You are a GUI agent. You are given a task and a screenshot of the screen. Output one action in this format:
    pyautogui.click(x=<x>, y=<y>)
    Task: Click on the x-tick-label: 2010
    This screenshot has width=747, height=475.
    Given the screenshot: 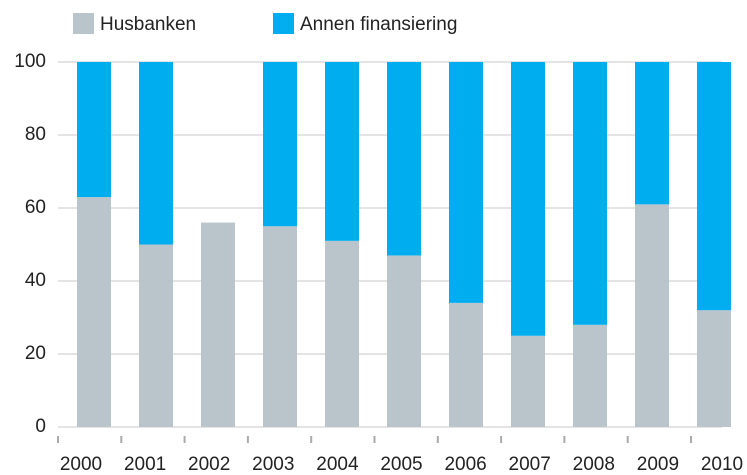 What is the action you would take?
    pyautogui.click(x=722, y=464)
    